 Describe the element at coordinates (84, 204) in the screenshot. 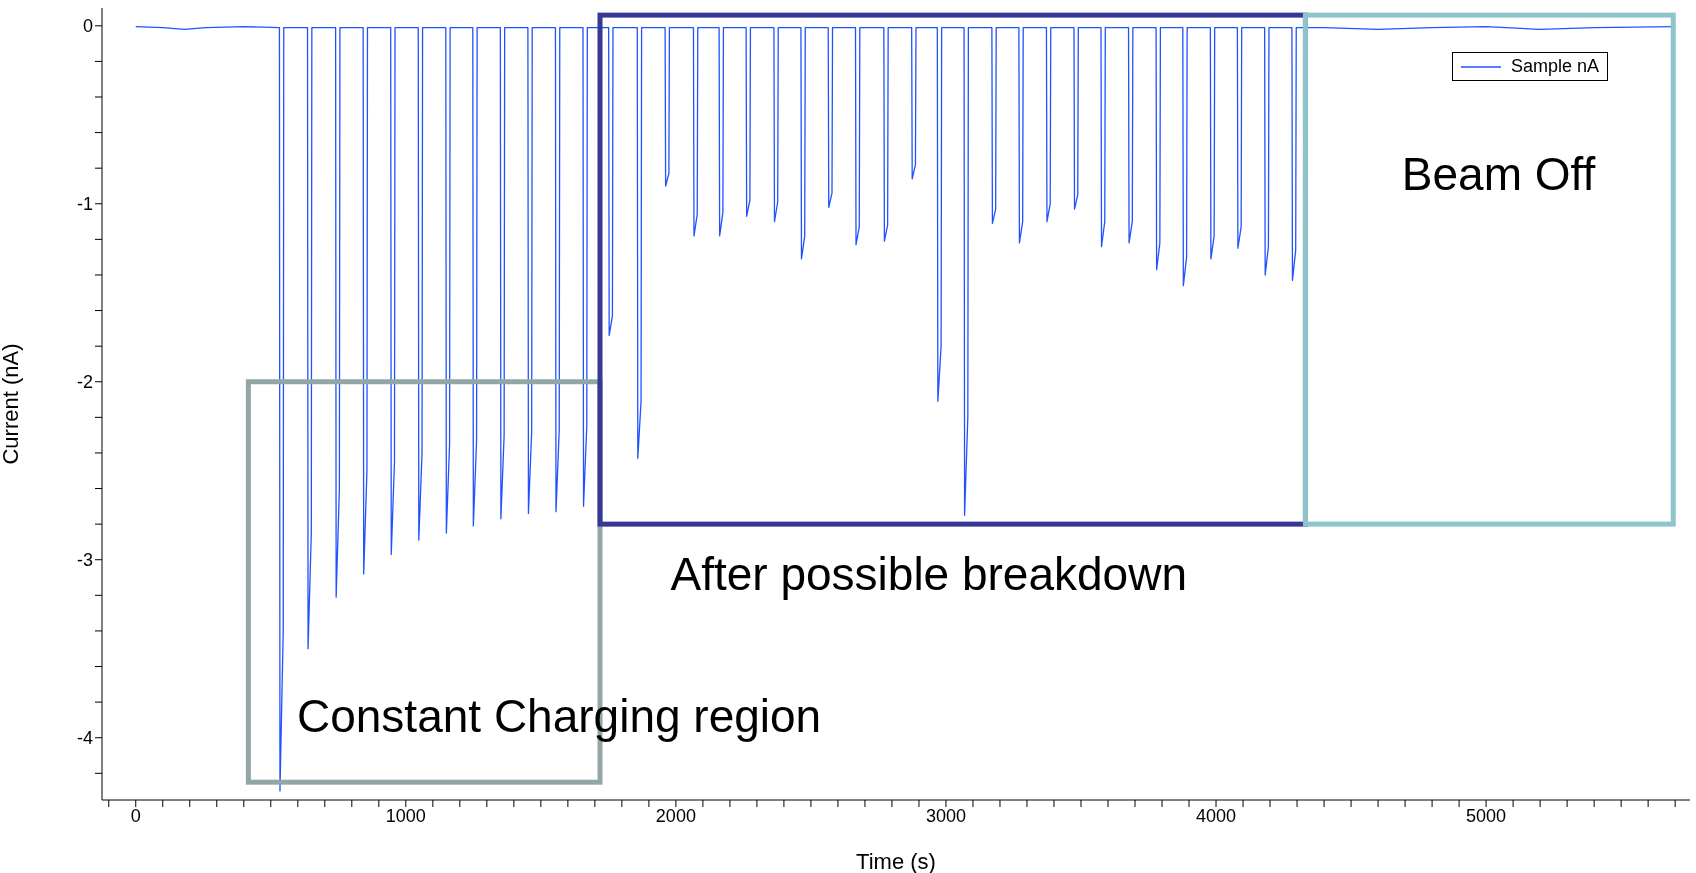

I see `y-tick-label: -1` at that location.